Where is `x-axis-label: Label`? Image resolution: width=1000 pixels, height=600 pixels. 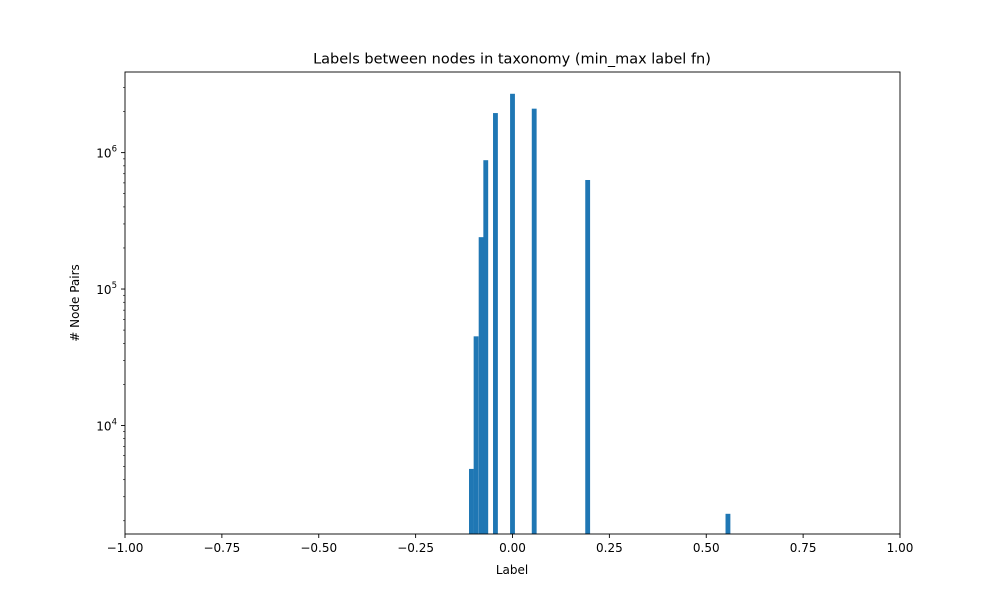 x-axis-label: Label is located at coordinates (512, 570).